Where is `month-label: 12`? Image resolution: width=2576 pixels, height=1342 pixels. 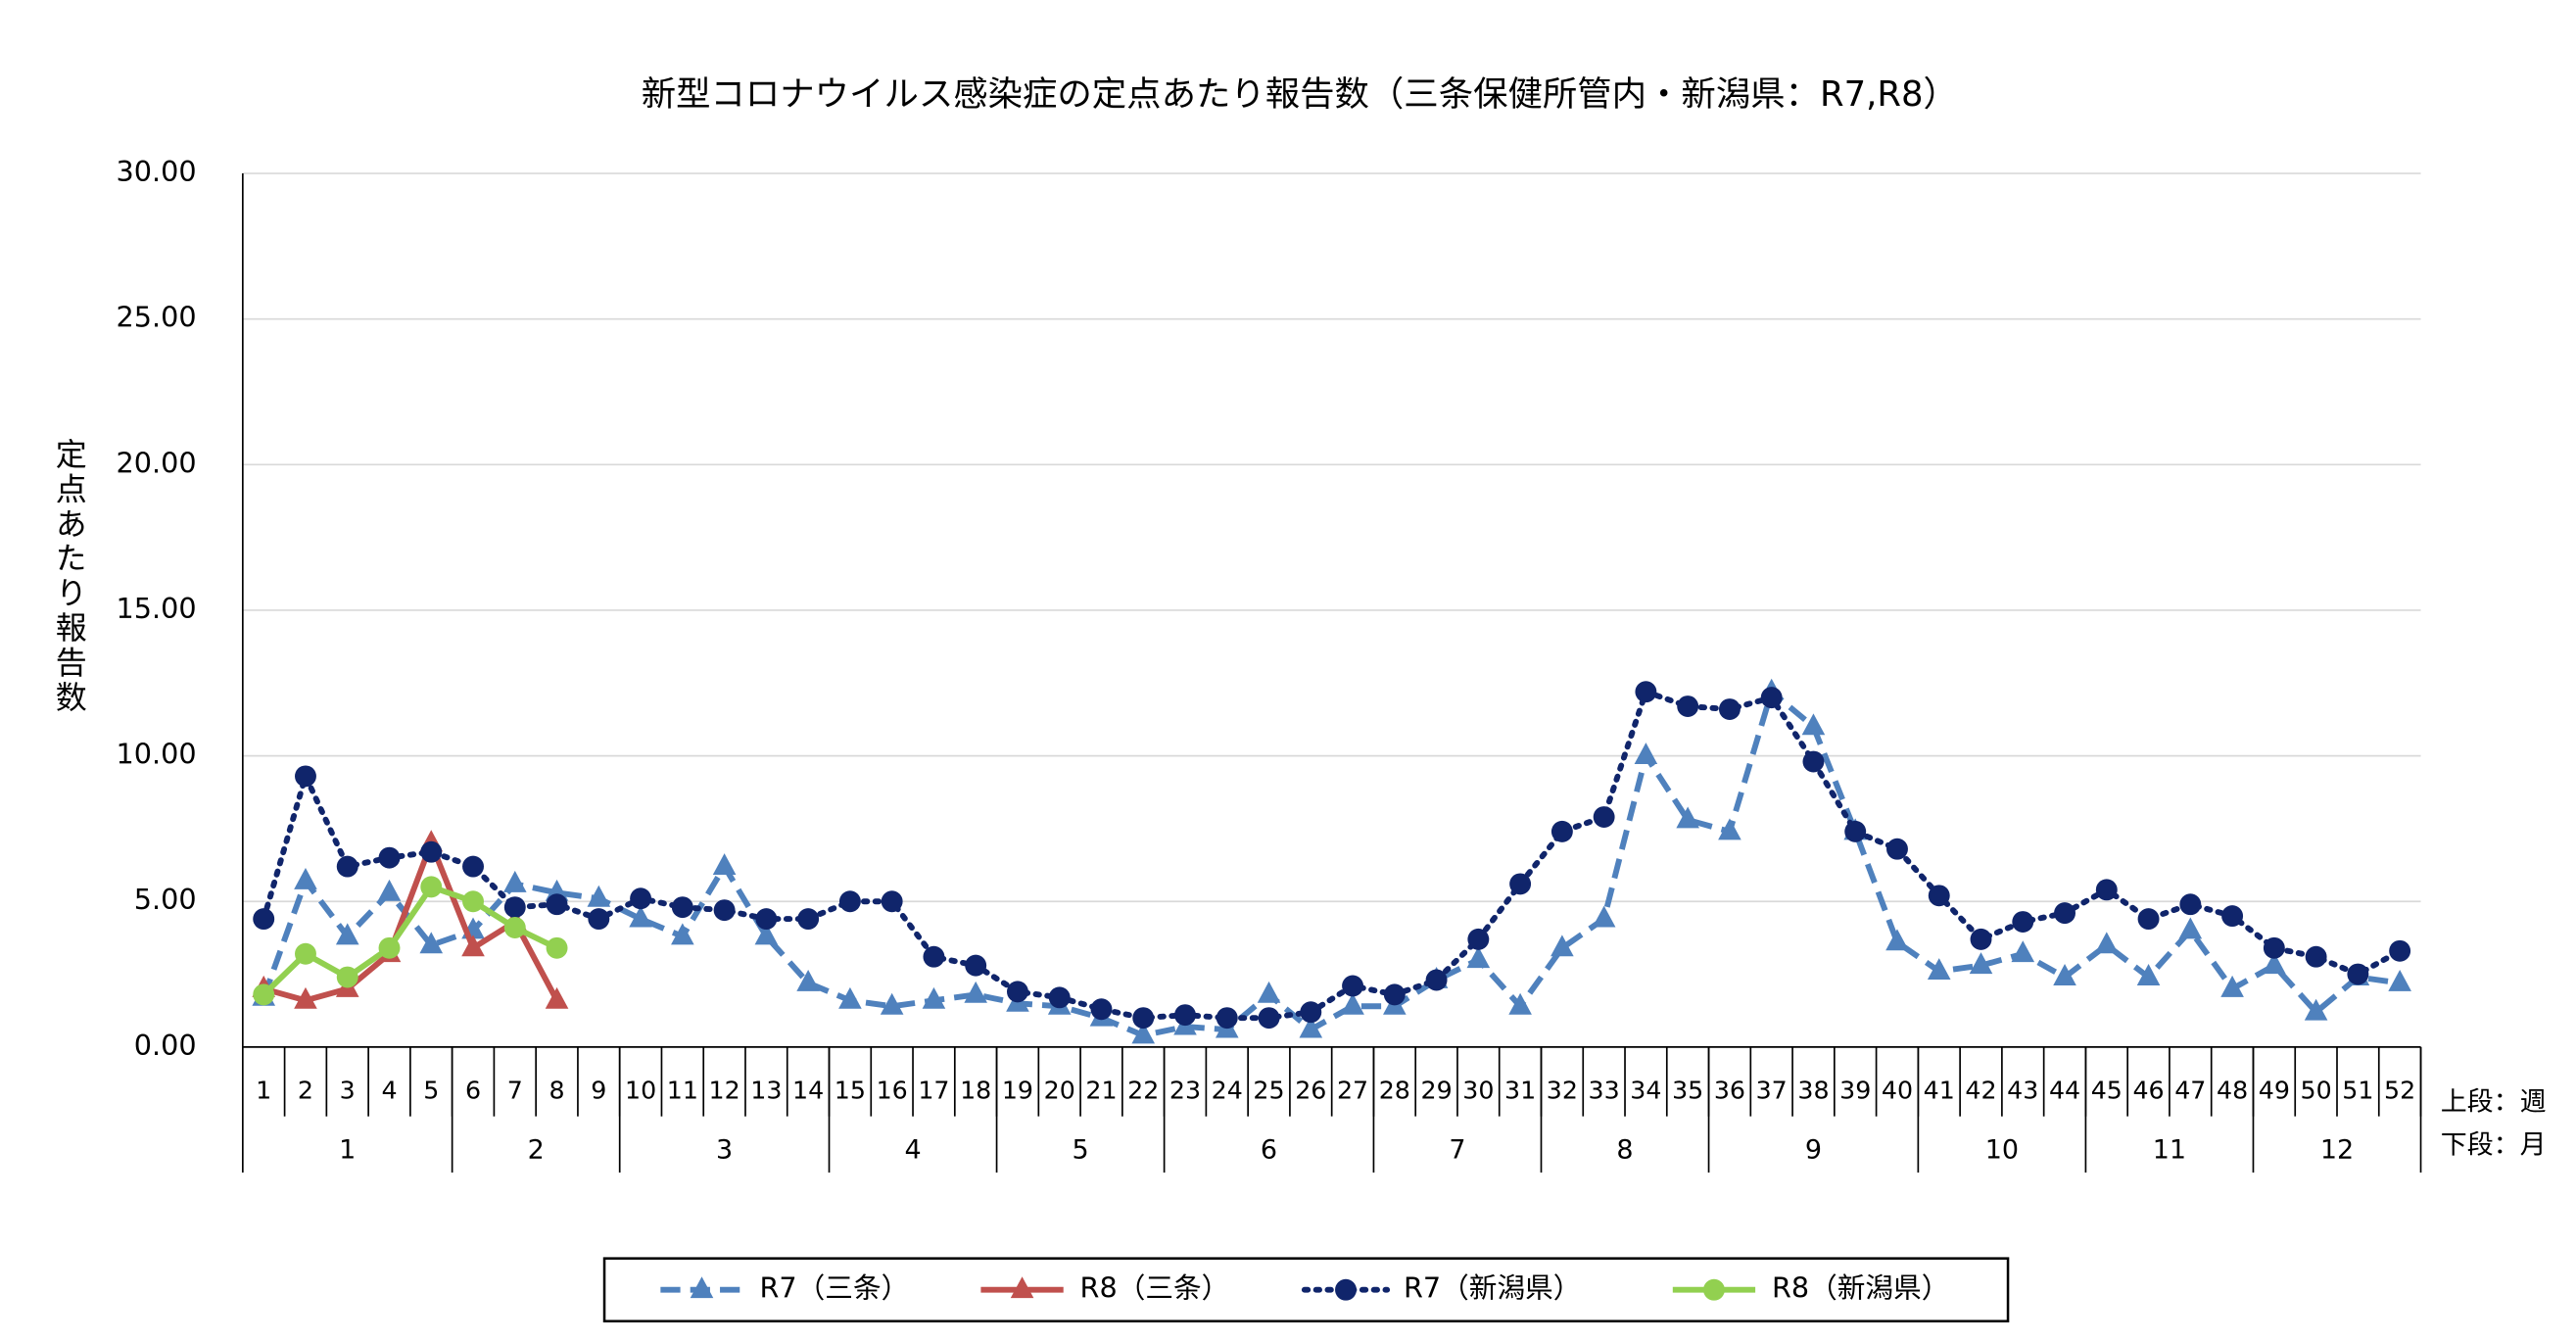 month-label: 12 is located at coordinates (2337, 1150).